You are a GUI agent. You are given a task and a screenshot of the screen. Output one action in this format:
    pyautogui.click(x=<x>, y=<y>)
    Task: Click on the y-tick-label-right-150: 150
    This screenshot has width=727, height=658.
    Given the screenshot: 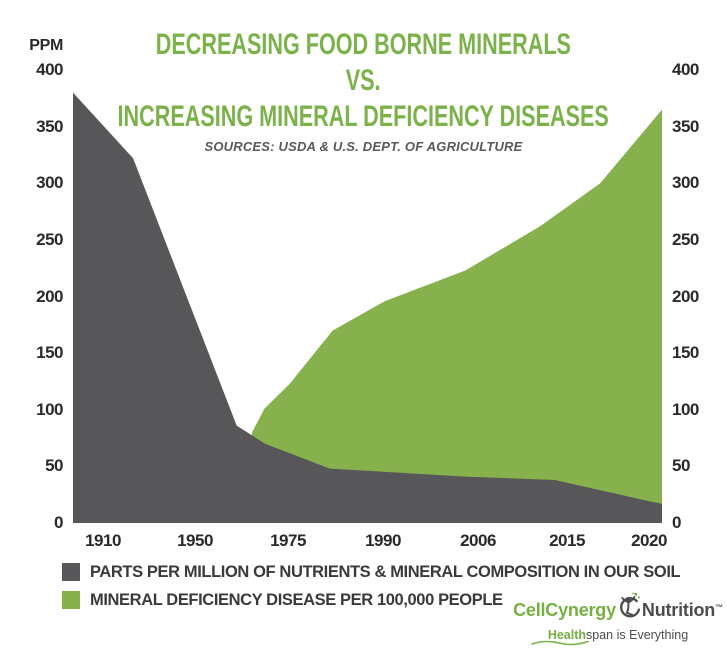 What is the action you would take?
    pyautogui.click(x=685, y=352)
    